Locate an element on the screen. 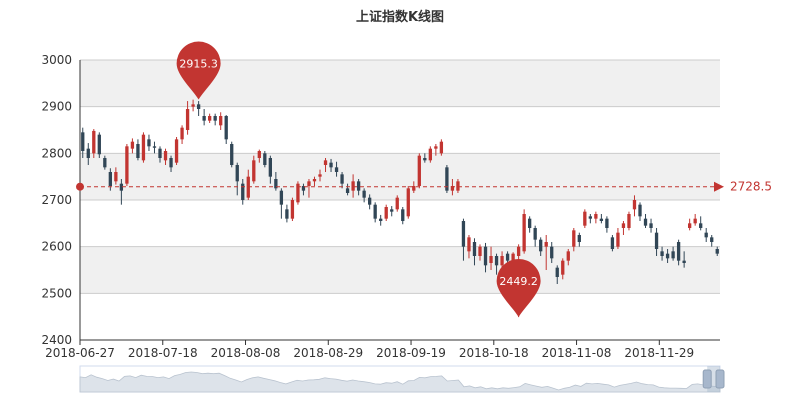 The height and width of the screenshot is (400, 800). zoom-handle-right is located at coordinates (720, 379).